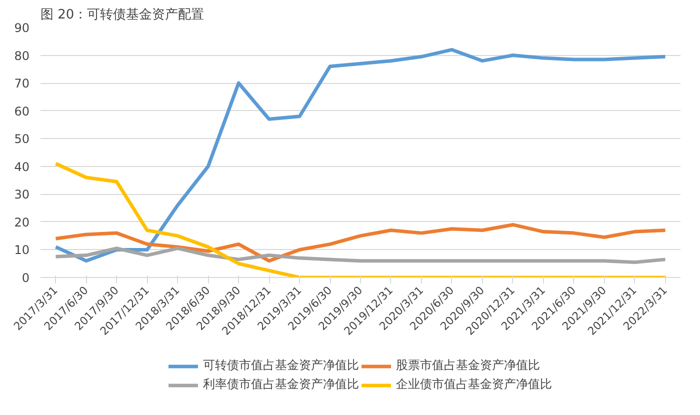 The width and height of the screenshot is (700, 415). I want to click on y-tick-label: 20, so click(22, 222).